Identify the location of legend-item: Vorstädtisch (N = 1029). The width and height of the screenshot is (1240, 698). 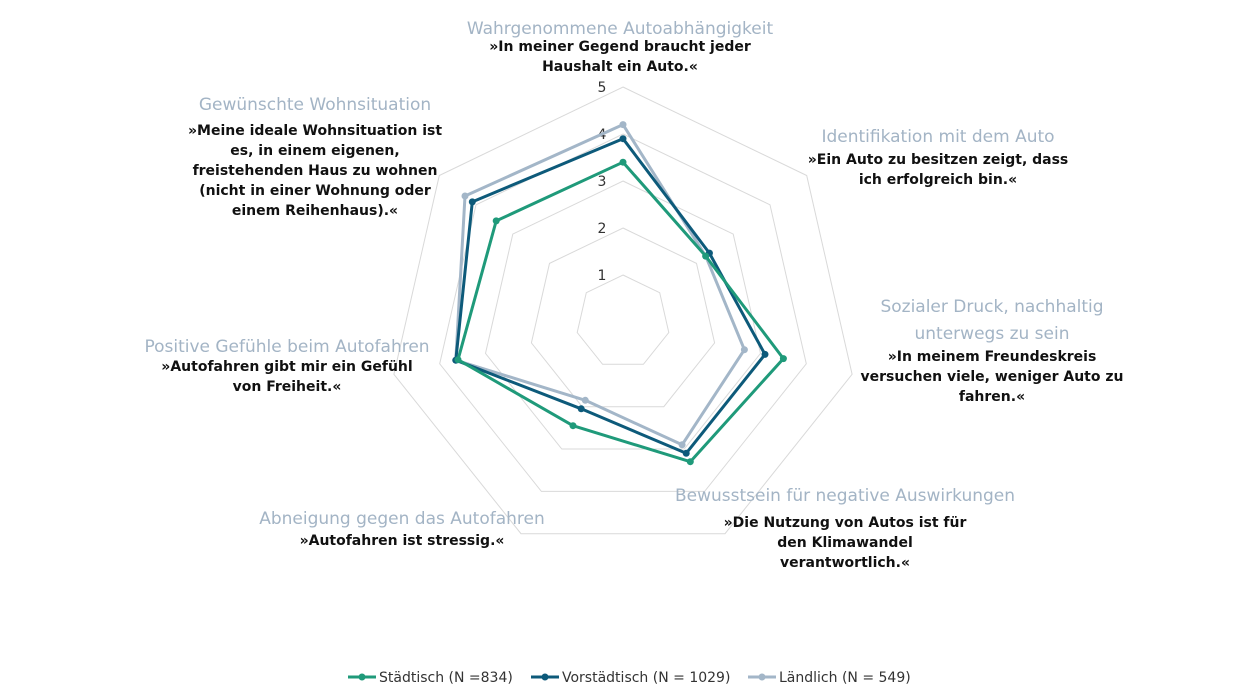
(630, 678).